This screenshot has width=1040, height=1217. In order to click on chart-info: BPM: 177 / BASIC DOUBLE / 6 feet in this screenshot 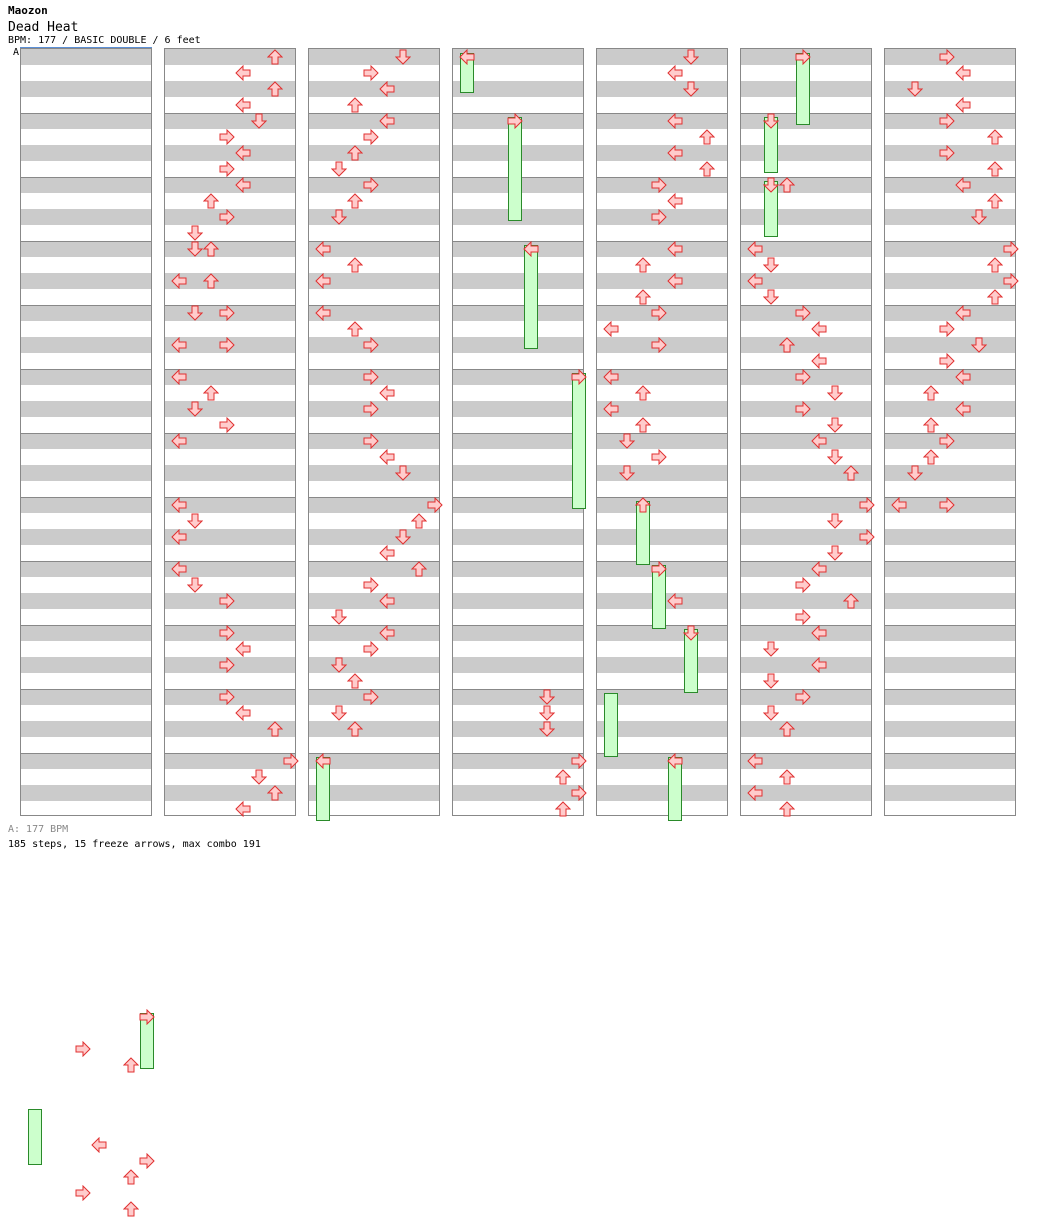, I will do `click(104, 40)`.